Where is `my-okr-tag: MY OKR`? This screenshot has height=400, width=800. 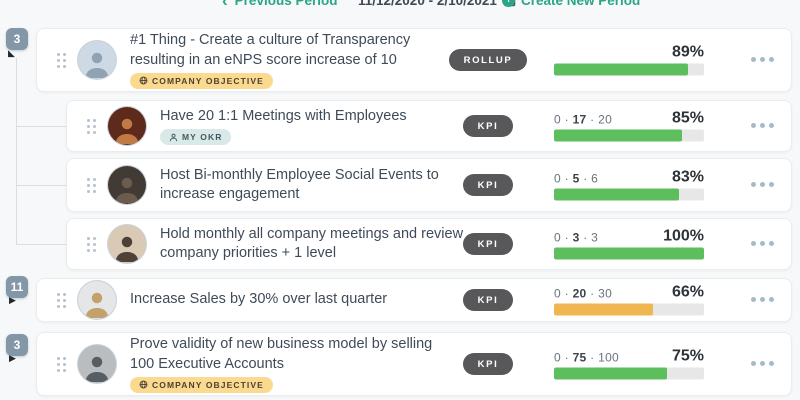 my-okr-tag: MY OKR is located at coordinates (196, 137).